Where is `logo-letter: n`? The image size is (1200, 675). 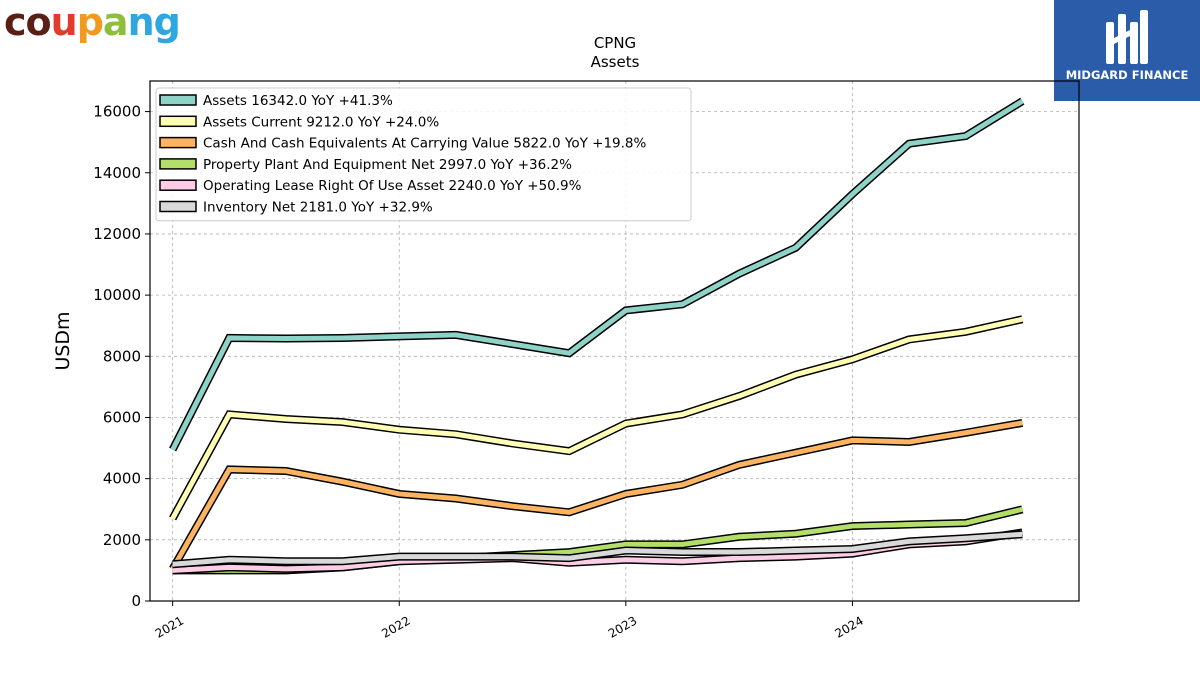 logo-letter: n is located at coordinates (141, 22).